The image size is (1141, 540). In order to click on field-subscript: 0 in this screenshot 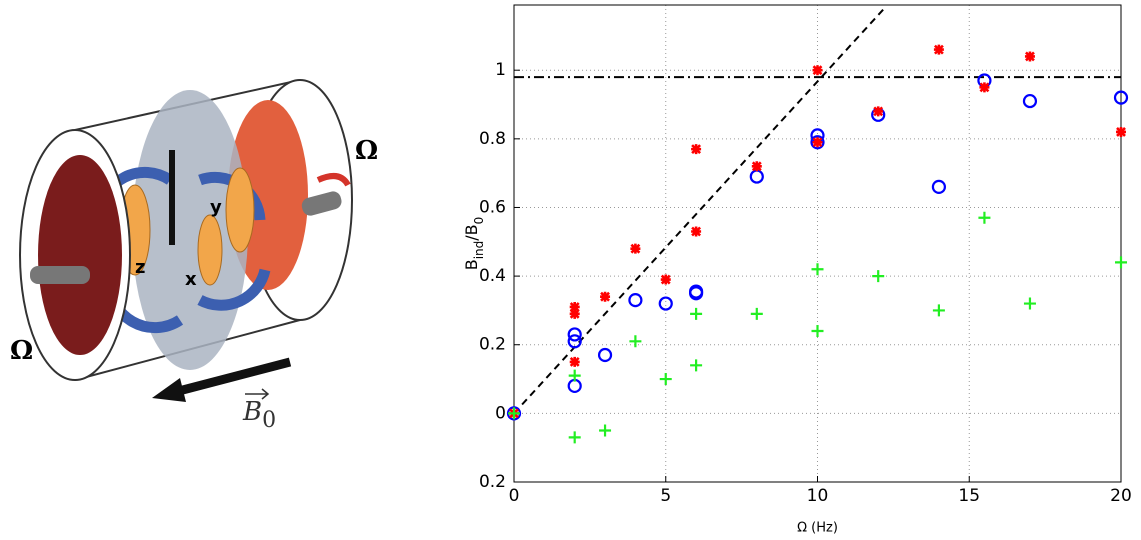, I will do `click(269, 420)`.